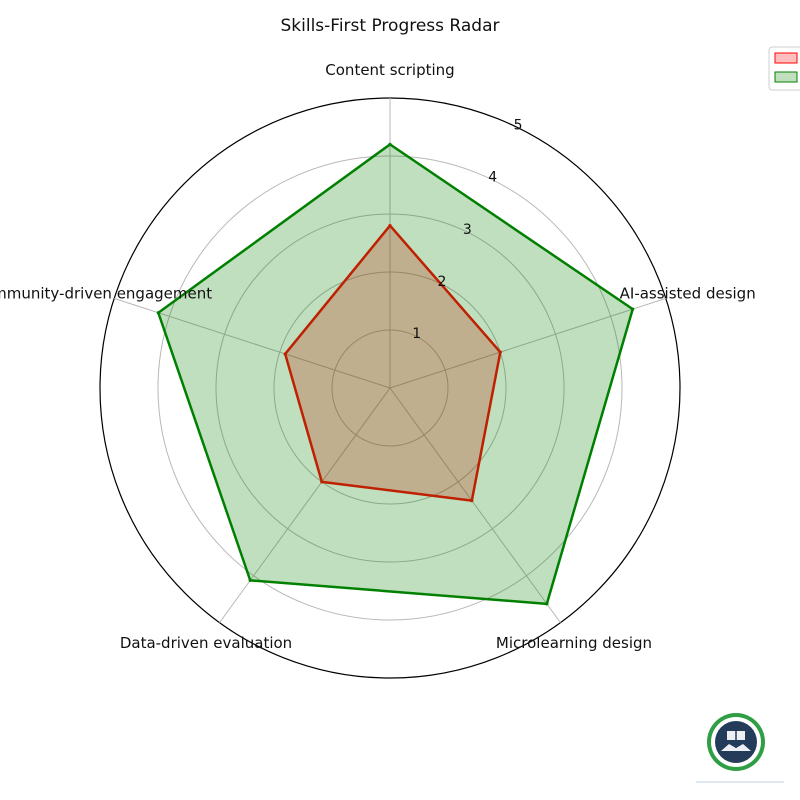  I want to click on axis-label-3: Microlearning design, so click(574, 643).